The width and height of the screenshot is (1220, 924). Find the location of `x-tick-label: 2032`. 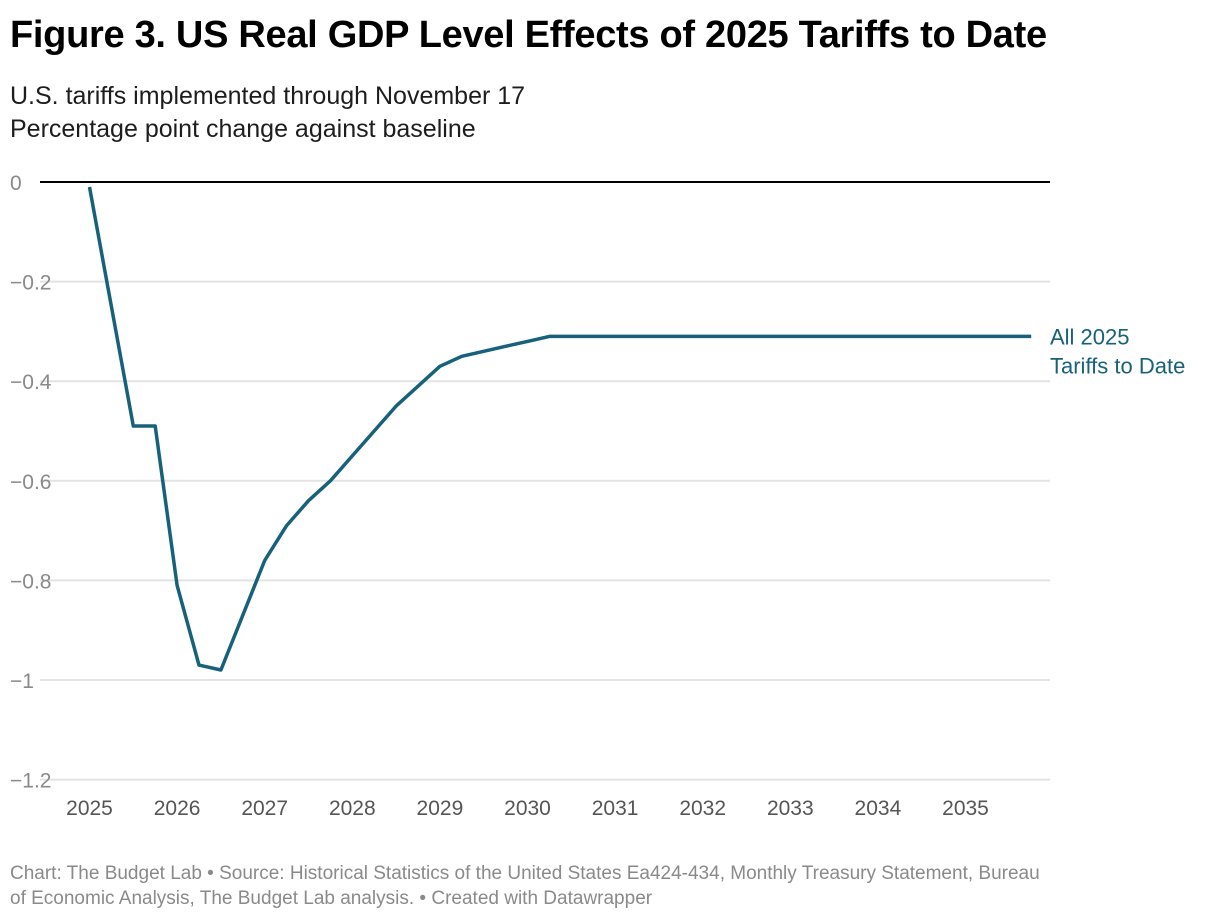

x-tick-label: 2032 is located at coordinates (702, 808).